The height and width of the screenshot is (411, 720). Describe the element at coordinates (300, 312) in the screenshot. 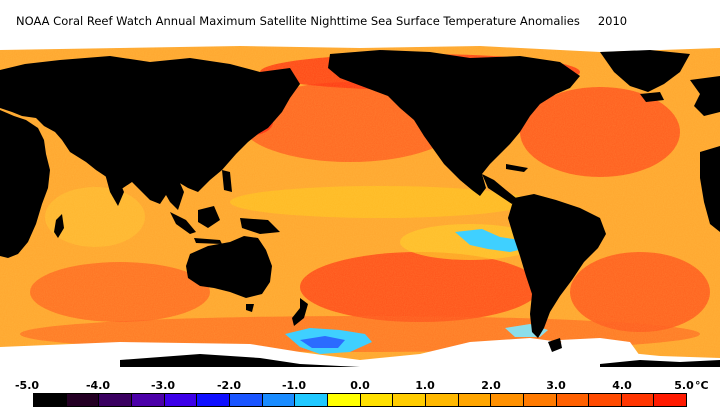

I see `new-zealand` at that location.